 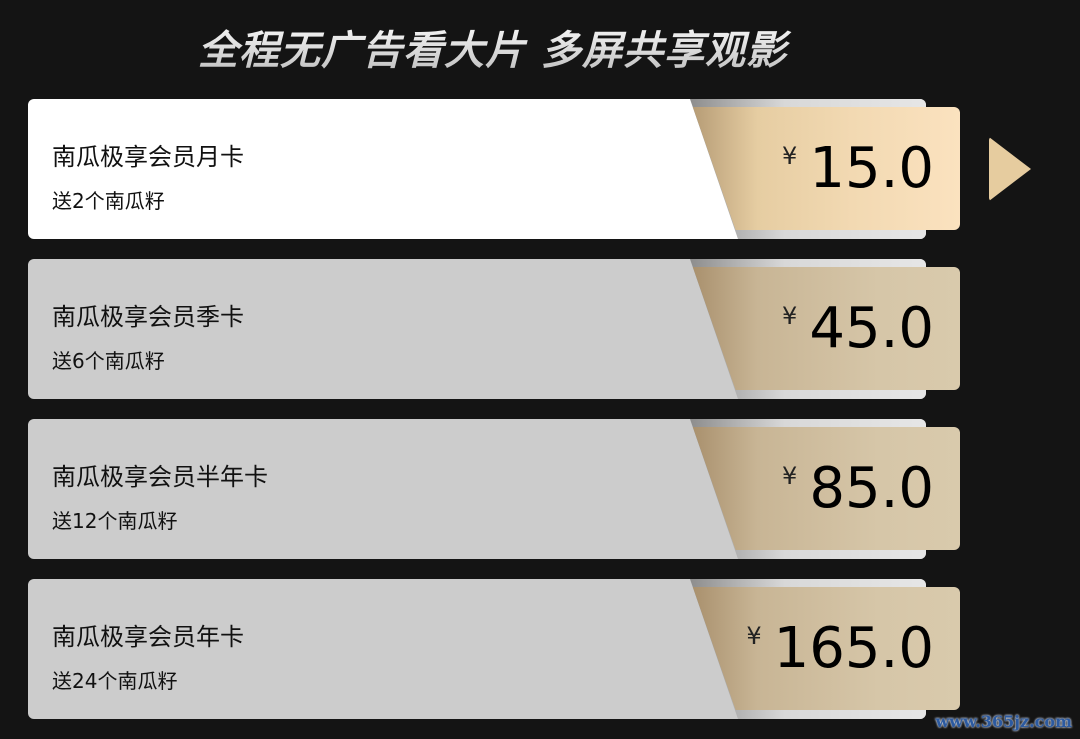 What do you see at coordinates (160, 477) in the screenshot?
I see `plan-name: 南瓜极享会员半年卡` at bounding box center [160, 477].